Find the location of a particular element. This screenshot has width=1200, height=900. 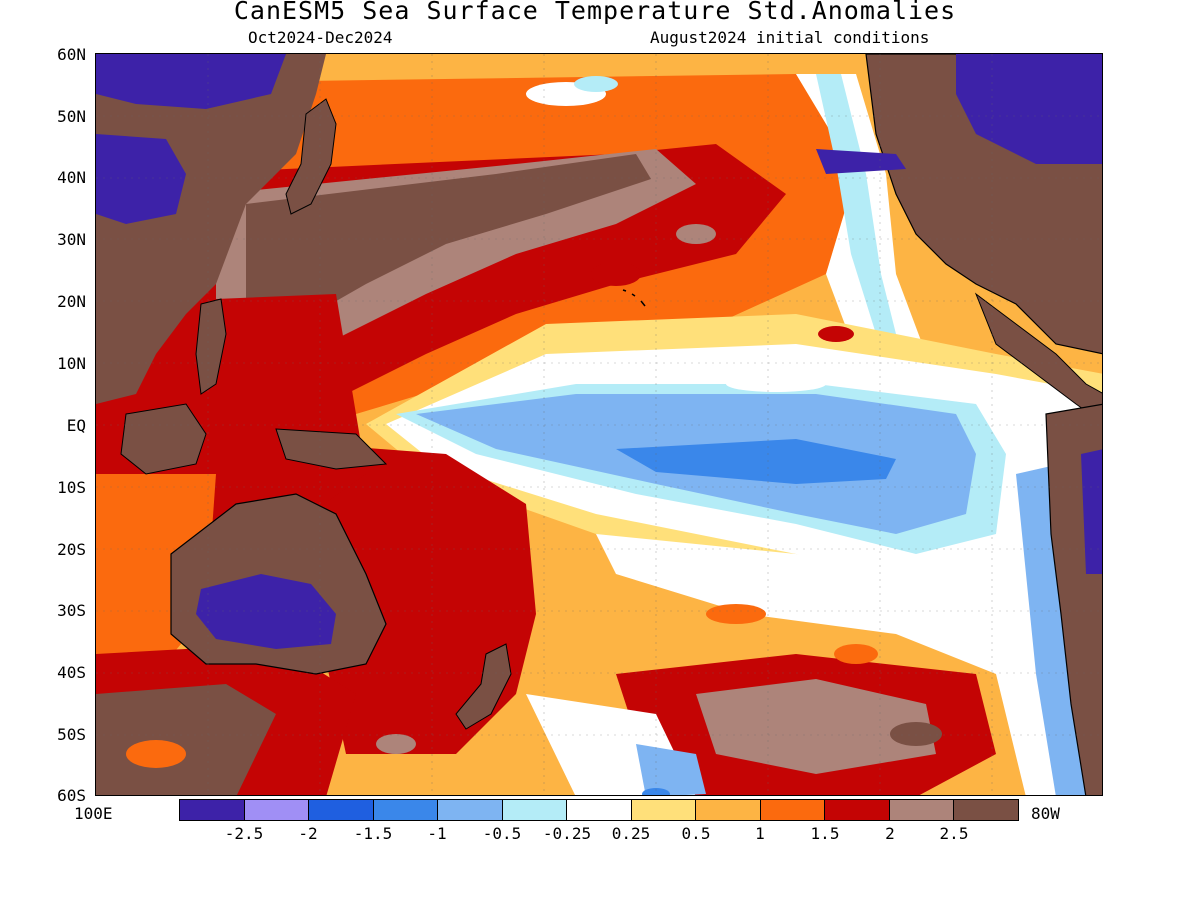

lat-label-50n: 50N is located at coordinates (71, 116).